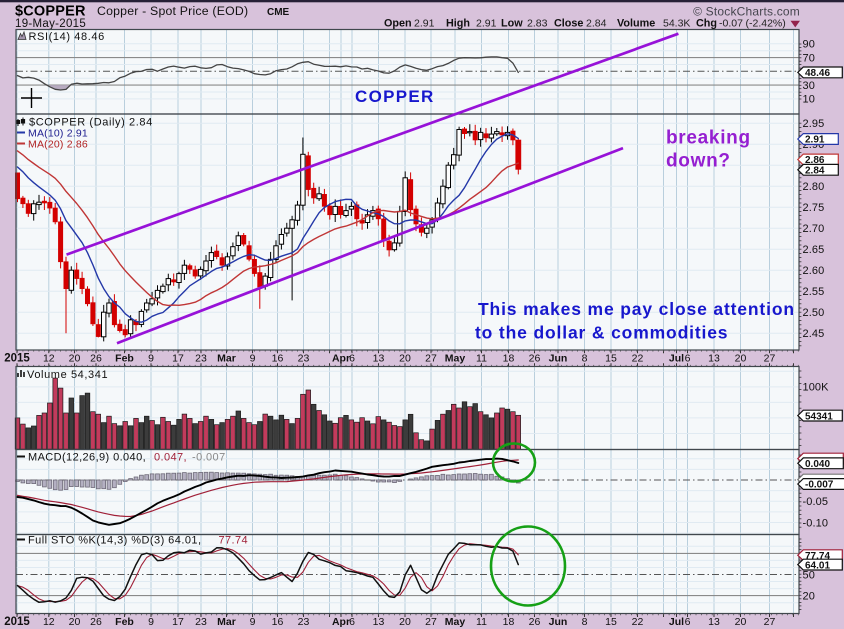  I want to click on svg-text: breaking, so click(708, 138).